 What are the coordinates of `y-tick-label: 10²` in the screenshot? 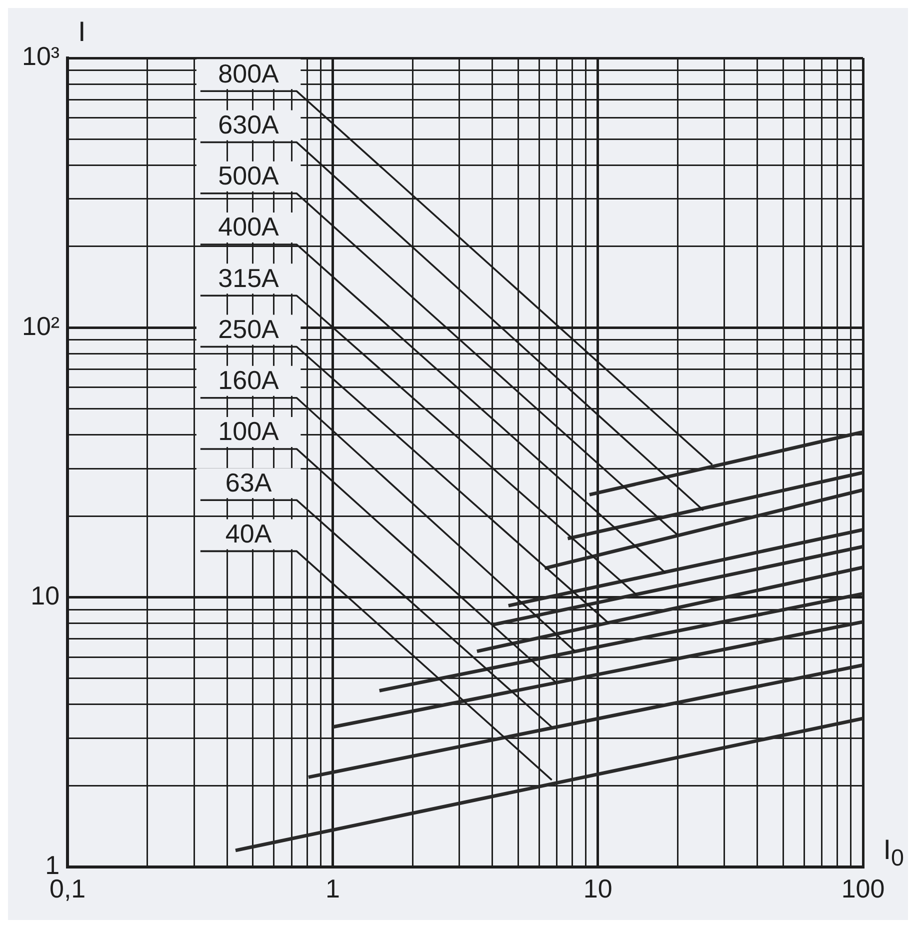 It's located at (41, 325).